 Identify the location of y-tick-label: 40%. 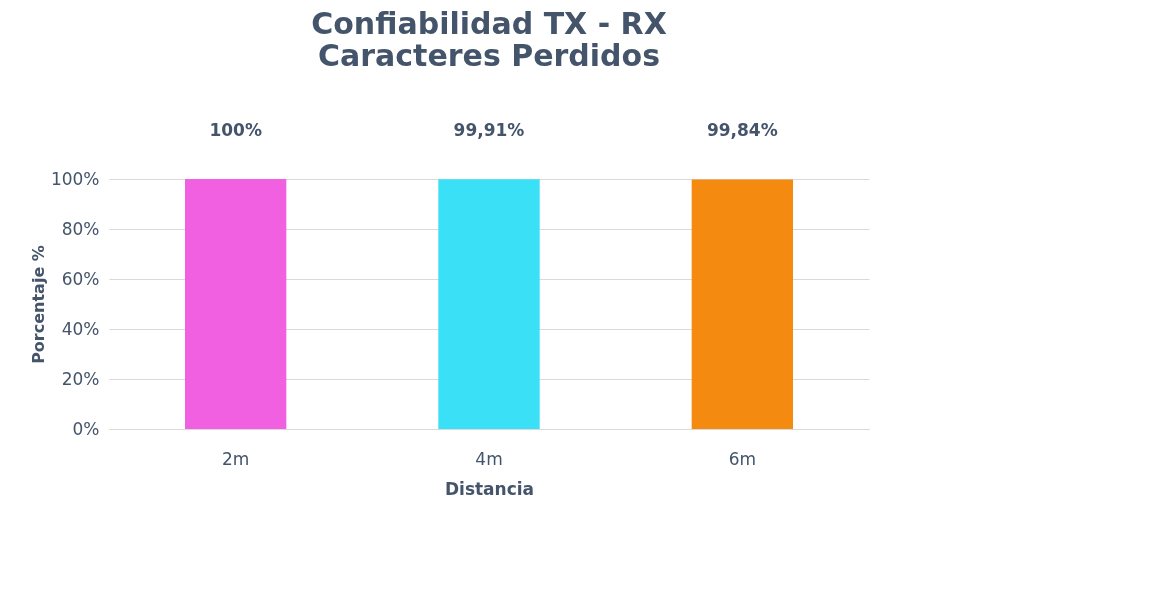
(80, 328).